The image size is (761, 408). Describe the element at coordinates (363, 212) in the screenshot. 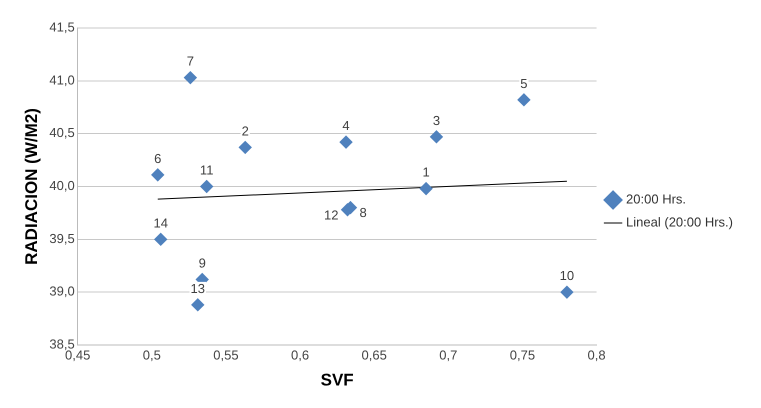

I see `annotation: 8` at that location.